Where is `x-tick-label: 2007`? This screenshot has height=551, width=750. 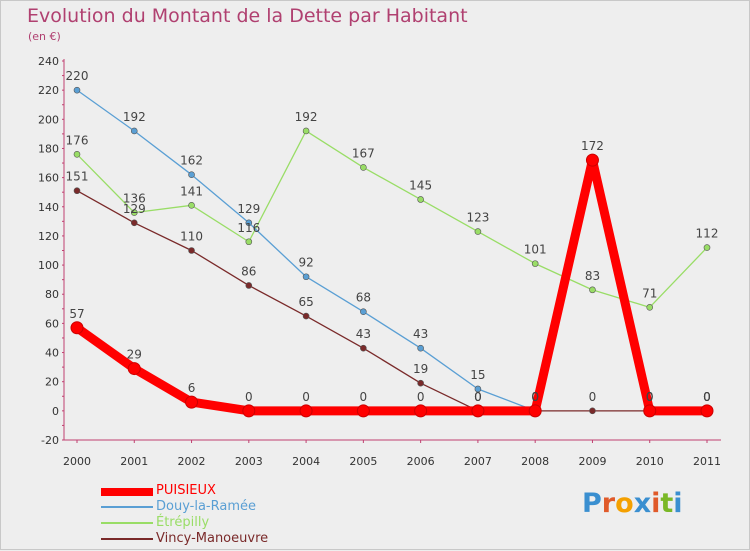 x-tick-label: 2007 is located at coordinates (478, 461).